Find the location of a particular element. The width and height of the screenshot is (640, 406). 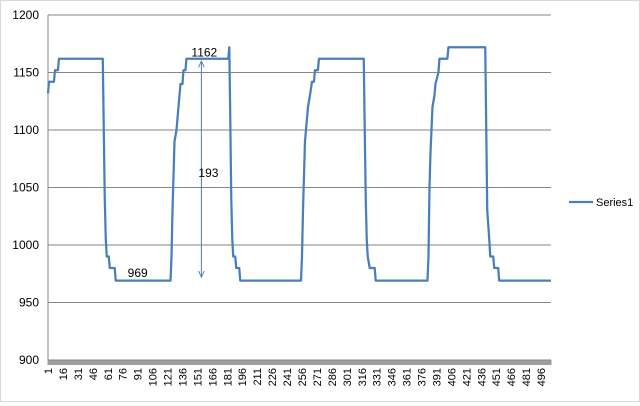

peak-label: 1162 is located at coordinates (204, 52).